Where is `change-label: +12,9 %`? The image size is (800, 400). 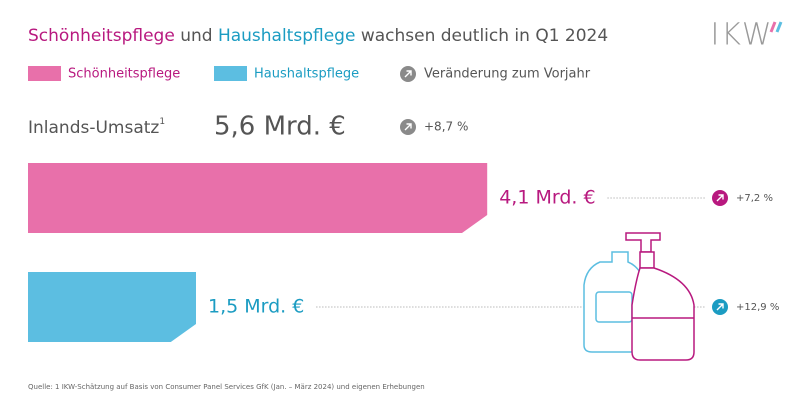
change-label: +12,9 % is located at coordinates (757, 307).